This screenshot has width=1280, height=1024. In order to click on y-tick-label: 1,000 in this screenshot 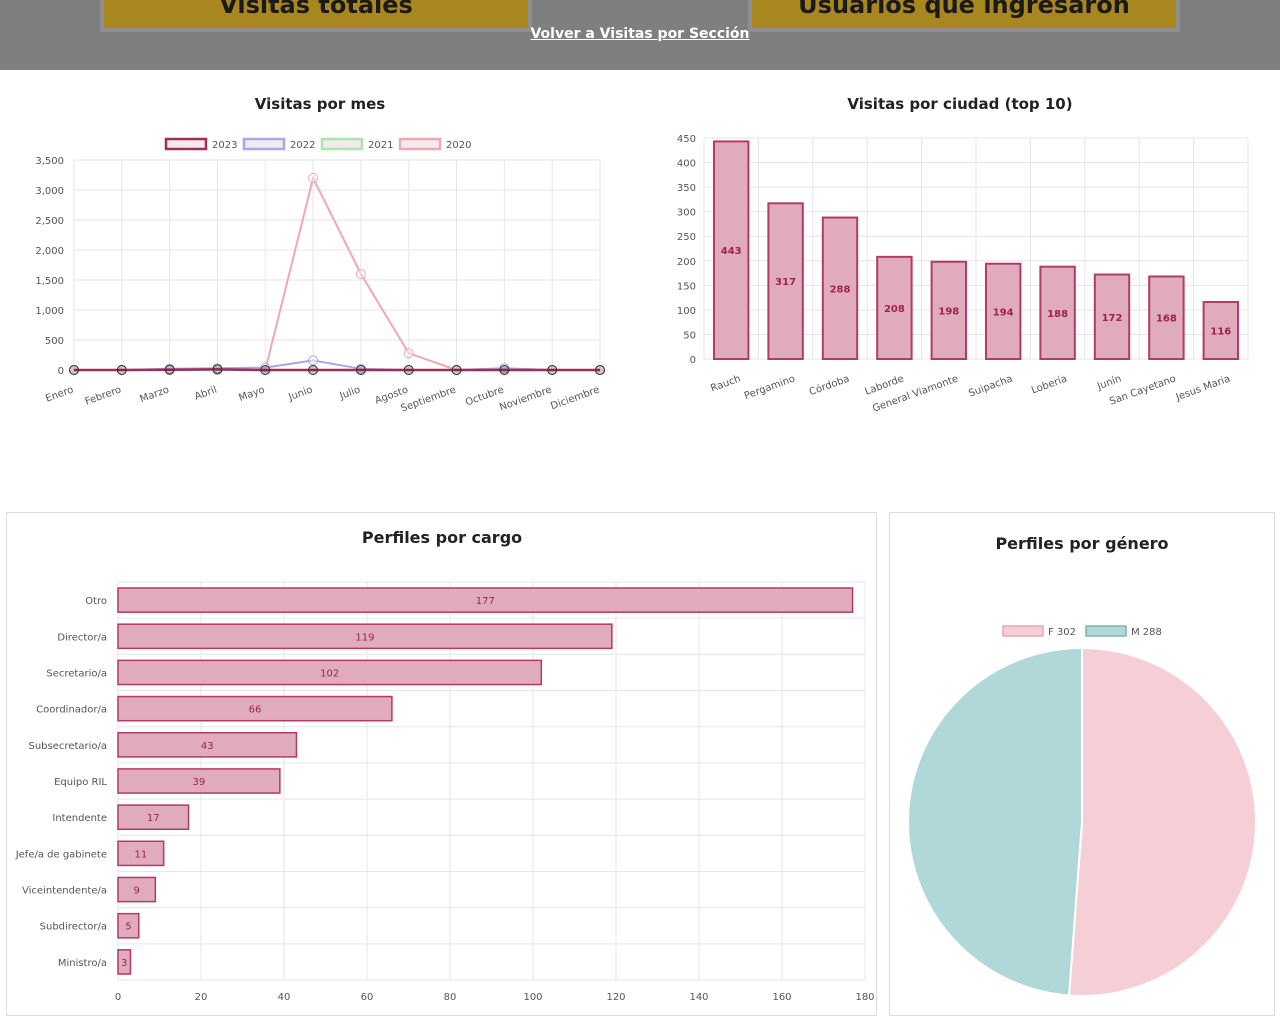, I will do `click(49, 311)`.